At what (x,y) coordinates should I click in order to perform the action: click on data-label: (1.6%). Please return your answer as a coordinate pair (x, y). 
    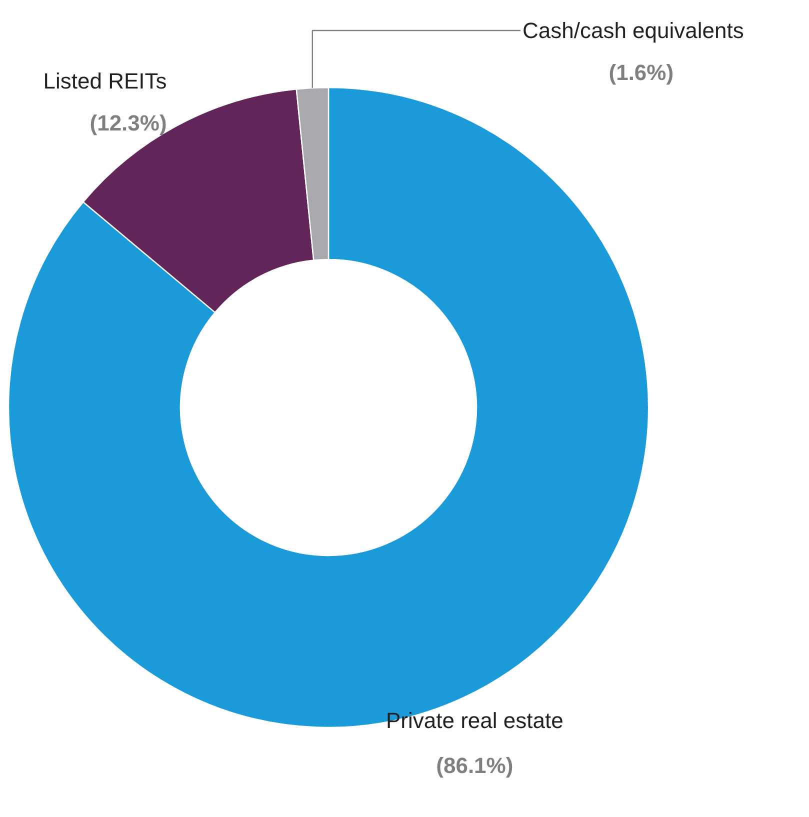
    Looking at the image, I should click on (641, 72).